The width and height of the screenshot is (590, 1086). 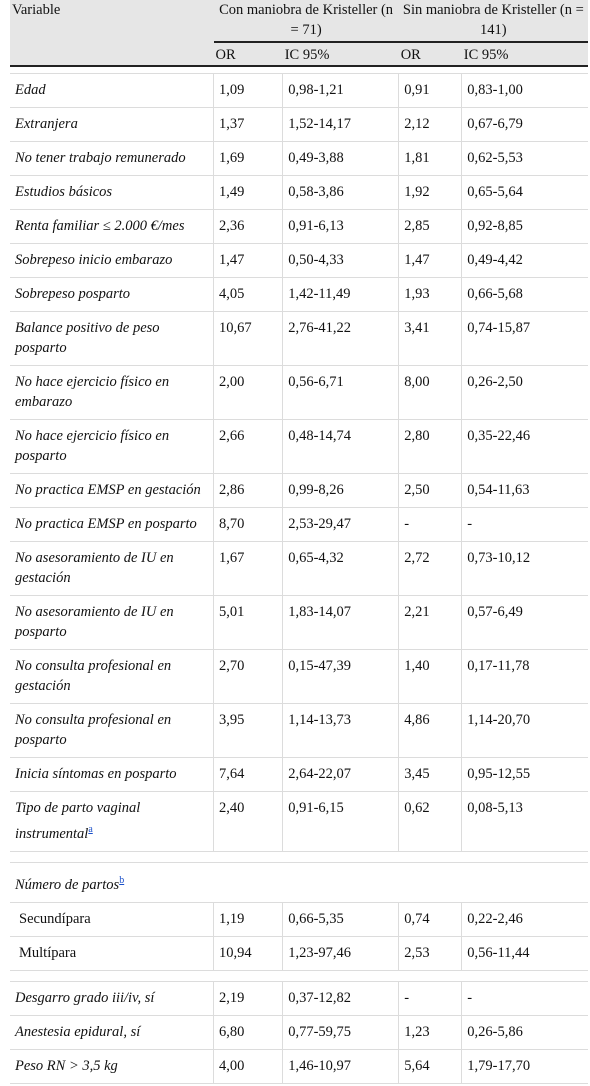 What do you see at coordinates (524, 294) in the screenshot?
I see `ic-sin-kristeller: 0,66-5,68` at bounding box center [524, 294].